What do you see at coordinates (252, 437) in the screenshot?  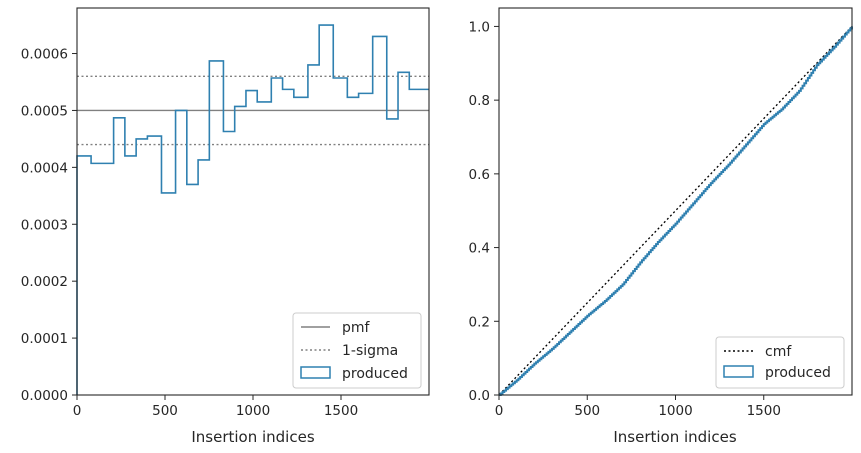 I see `left-x-axis-label: Insertion indices` at bounding box center [252, 437].